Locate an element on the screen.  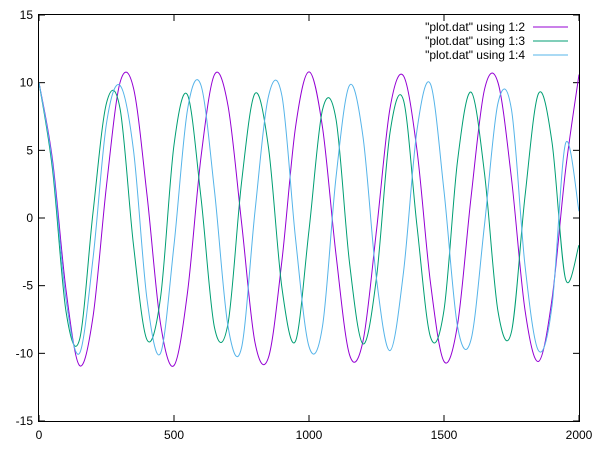
x-tick-label: 2000 is located at coordinates (579, 435).